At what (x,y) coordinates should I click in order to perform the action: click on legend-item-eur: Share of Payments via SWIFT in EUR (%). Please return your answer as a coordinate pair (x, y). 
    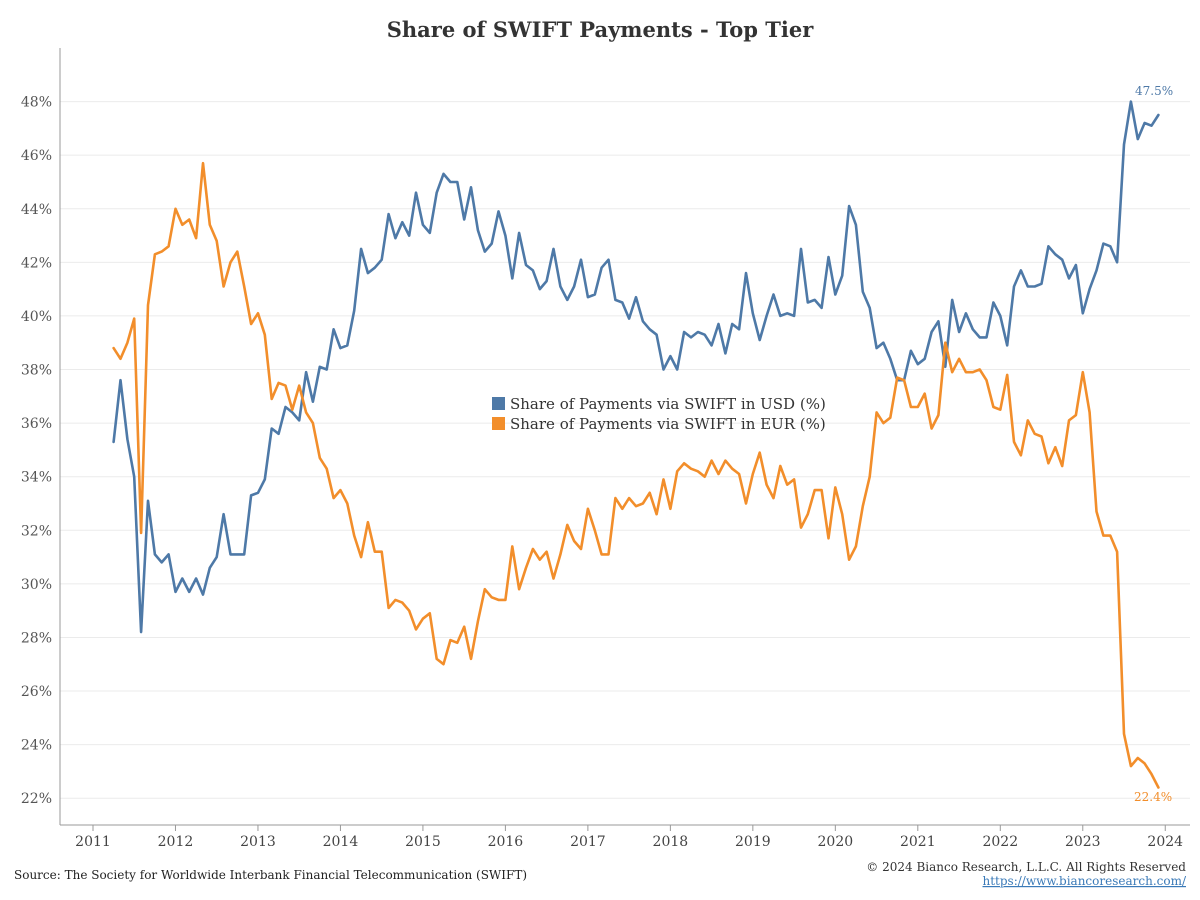
    Looking at the image, I should click on (659, 424).